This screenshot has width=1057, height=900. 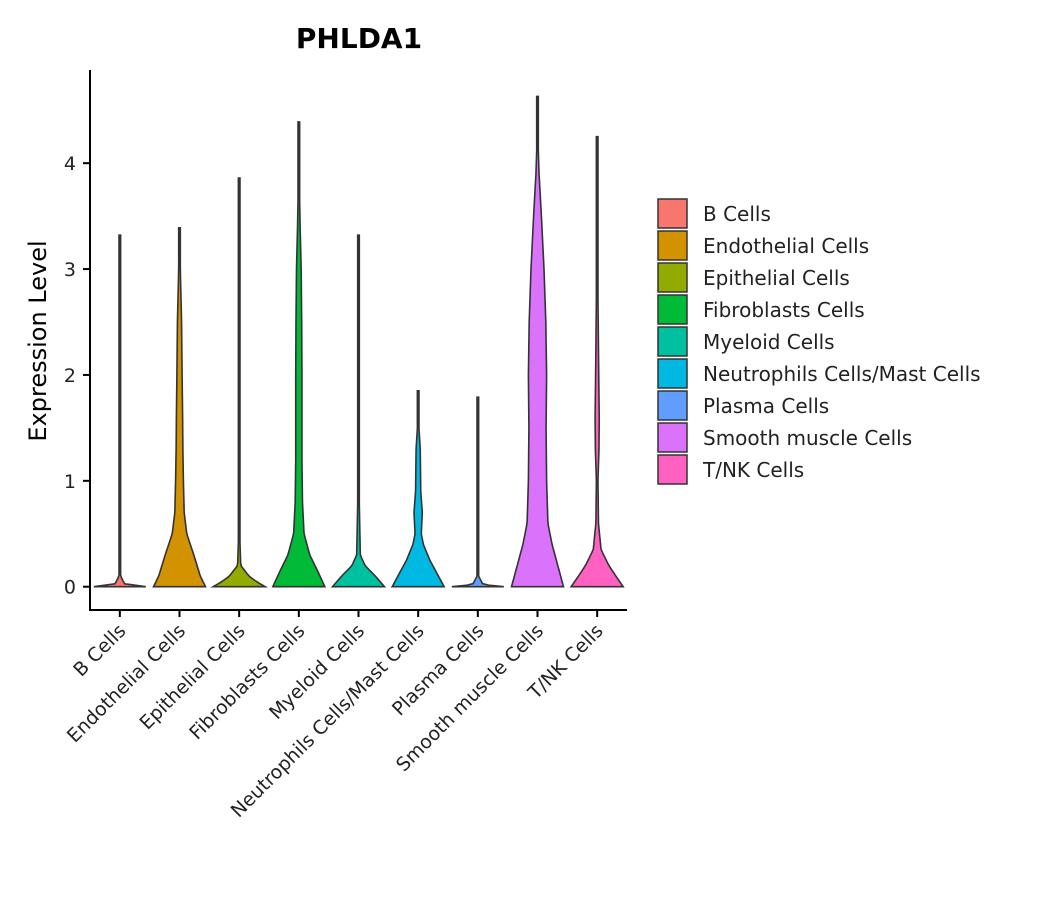 What do you see at coordinates (766, 406) in the screenshot?
I see `legend-label: Plasma Cells` at bounding box center [766, 406].